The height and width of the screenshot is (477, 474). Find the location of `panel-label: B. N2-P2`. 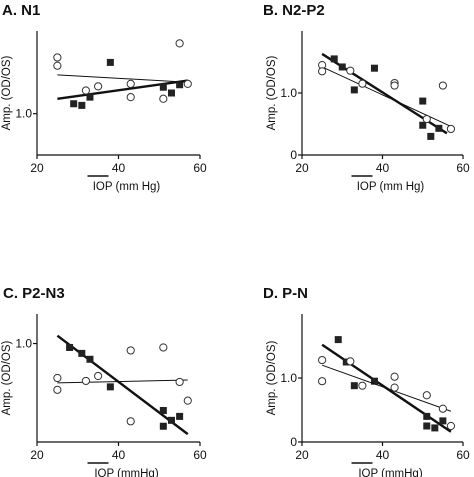

panel-label: B. N2-P2 is located at coordinates (294, 10).